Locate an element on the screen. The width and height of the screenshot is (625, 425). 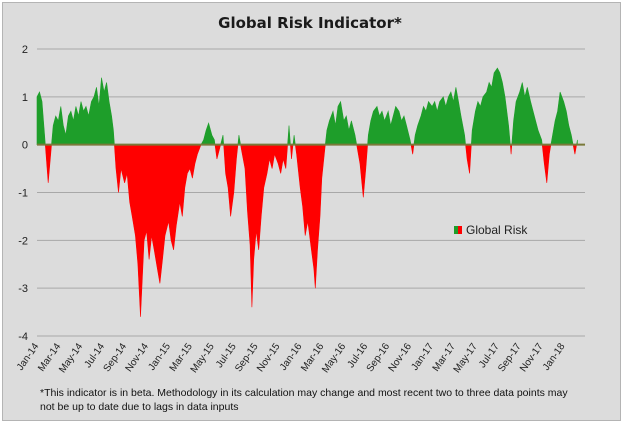
x-tick-label: Jan-18 is located at coordinates (554, 357).